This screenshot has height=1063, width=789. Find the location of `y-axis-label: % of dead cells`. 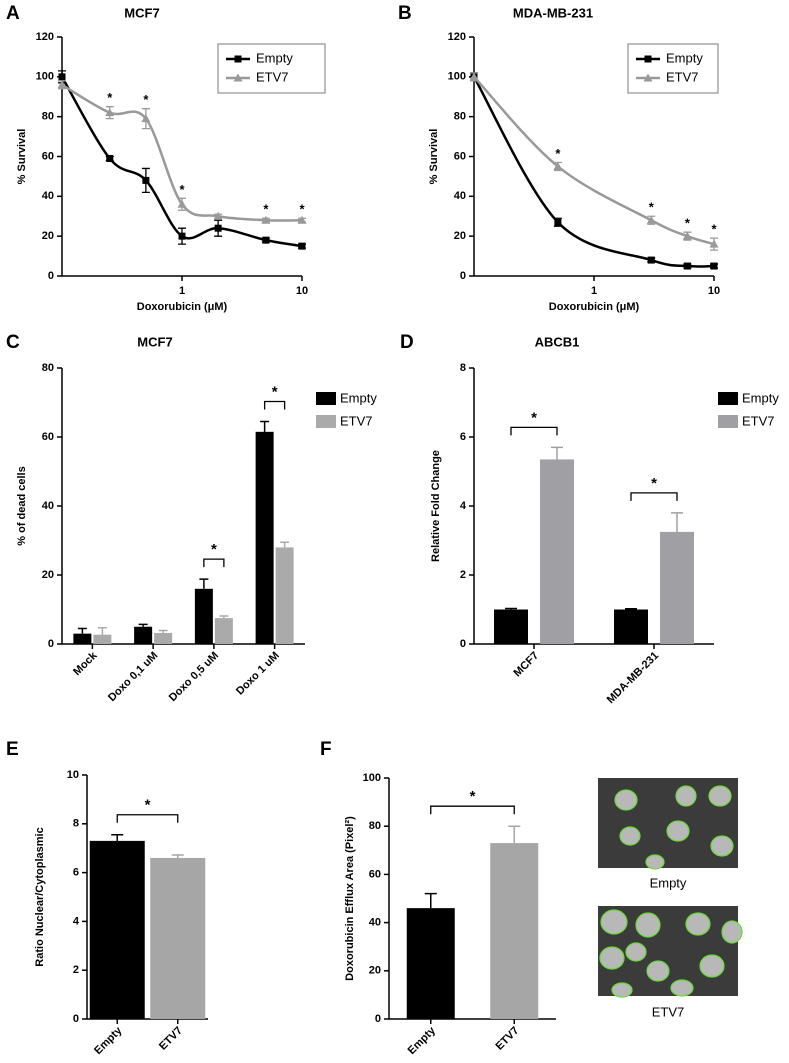

y-axis-label: % of dead cells is located at coordinates (22, 505).